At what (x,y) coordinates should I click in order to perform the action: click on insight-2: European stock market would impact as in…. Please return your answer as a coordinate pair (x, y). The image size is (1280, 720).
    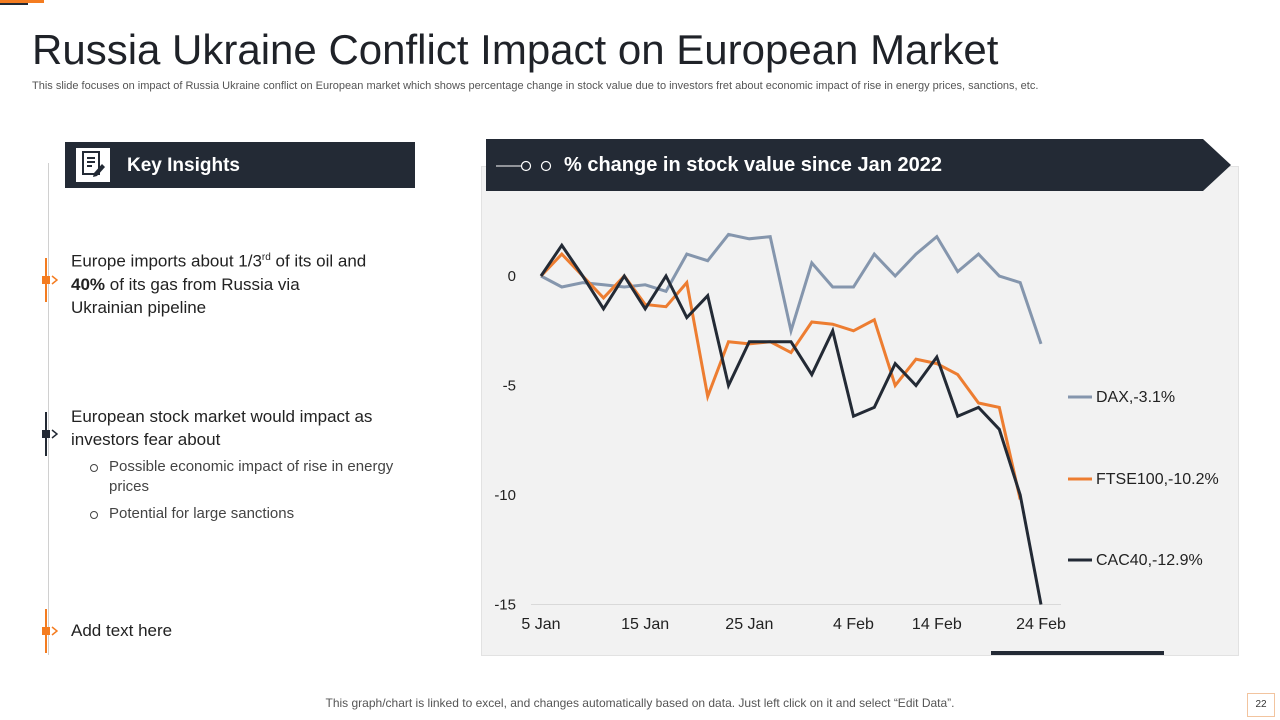
    Looking at the image, I should click on (222, 428).